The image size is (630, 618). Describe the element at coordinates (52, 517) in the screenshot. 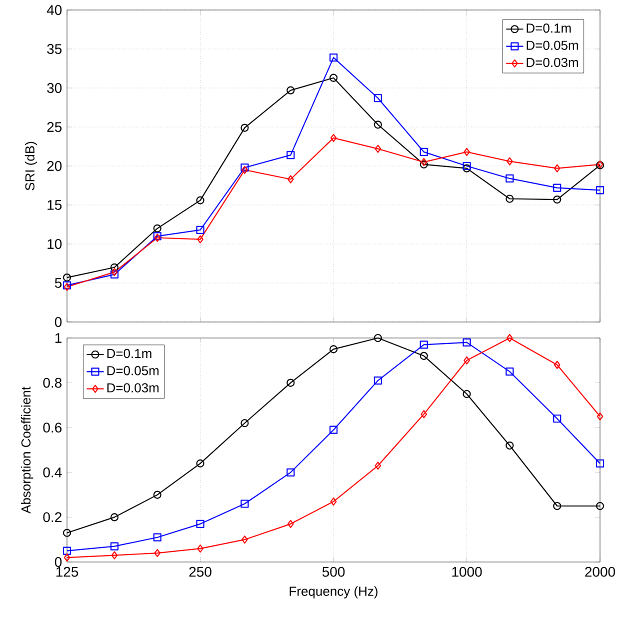

I see `y-tick-label: 0.2` at that location.